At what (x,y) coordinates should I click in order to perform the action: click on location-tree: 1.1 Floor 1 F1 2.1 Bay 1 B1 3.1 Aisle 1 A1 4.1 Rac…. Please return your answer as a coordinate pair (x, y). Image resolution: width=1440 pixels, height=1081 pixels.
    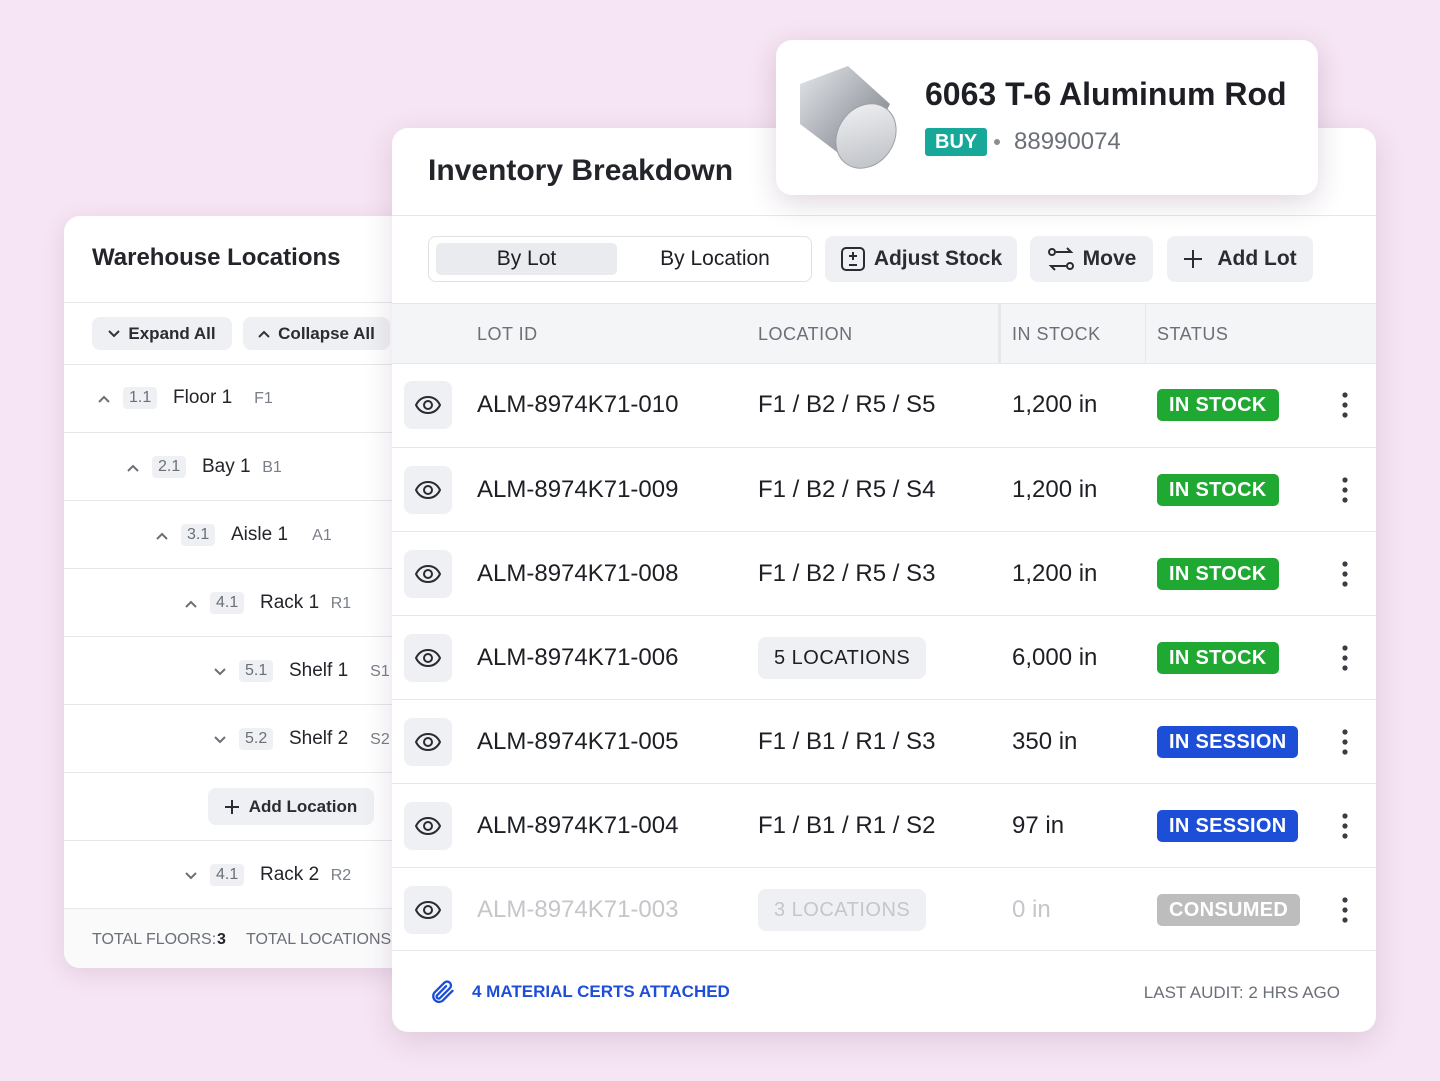
    Looking at the image, I should click on (254, 636).